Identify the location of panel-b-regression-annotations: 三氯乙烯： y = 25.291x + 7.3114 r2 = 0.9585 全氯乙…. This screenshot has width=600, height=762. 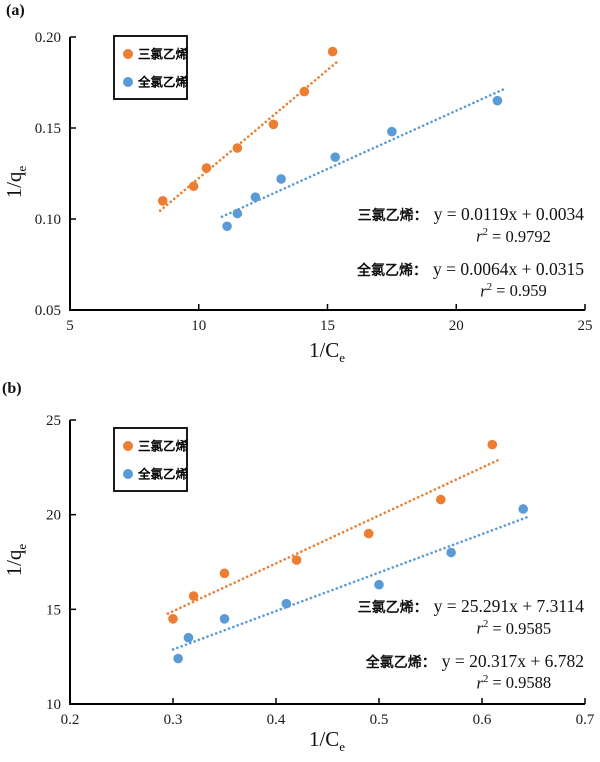
(471, 650).